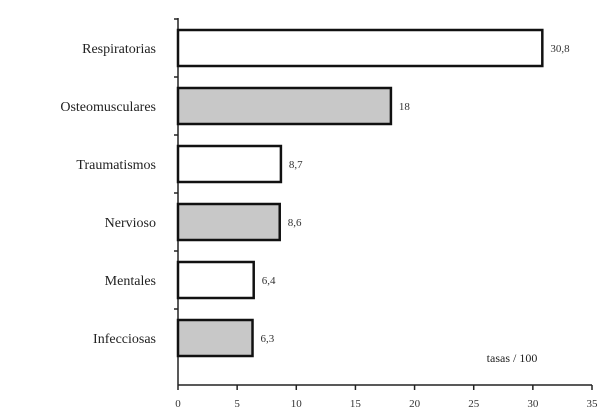  What do you see at coordinates (268, 339) in the screenshot?
I see `value-label: 6,3` at bounding box center [268, 339].